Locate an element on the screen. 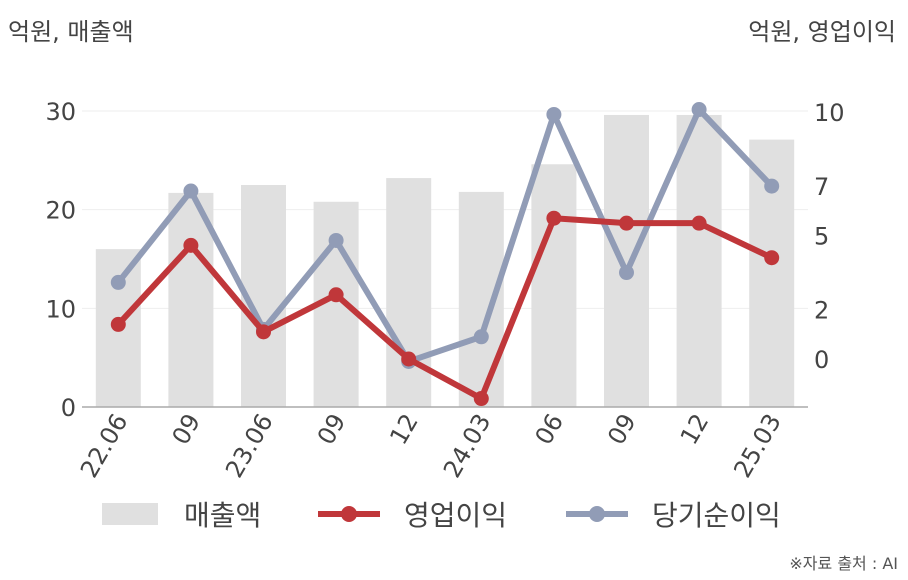 This screenshot has height=580, width=908. legend-item-net-income: 당기순이익 is located at coordinates (673, 514).